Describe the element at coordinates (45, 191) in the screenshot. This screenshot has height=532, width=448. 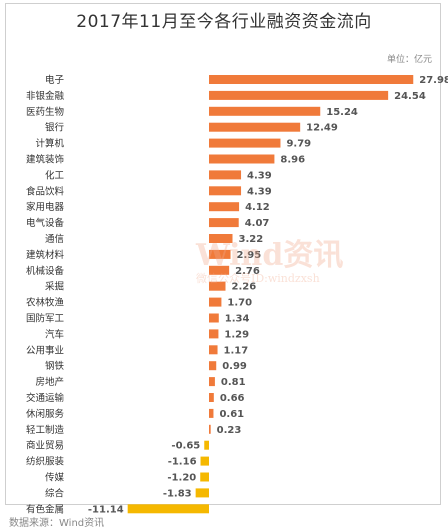
I see `category-label: 食品饮料` at that location.